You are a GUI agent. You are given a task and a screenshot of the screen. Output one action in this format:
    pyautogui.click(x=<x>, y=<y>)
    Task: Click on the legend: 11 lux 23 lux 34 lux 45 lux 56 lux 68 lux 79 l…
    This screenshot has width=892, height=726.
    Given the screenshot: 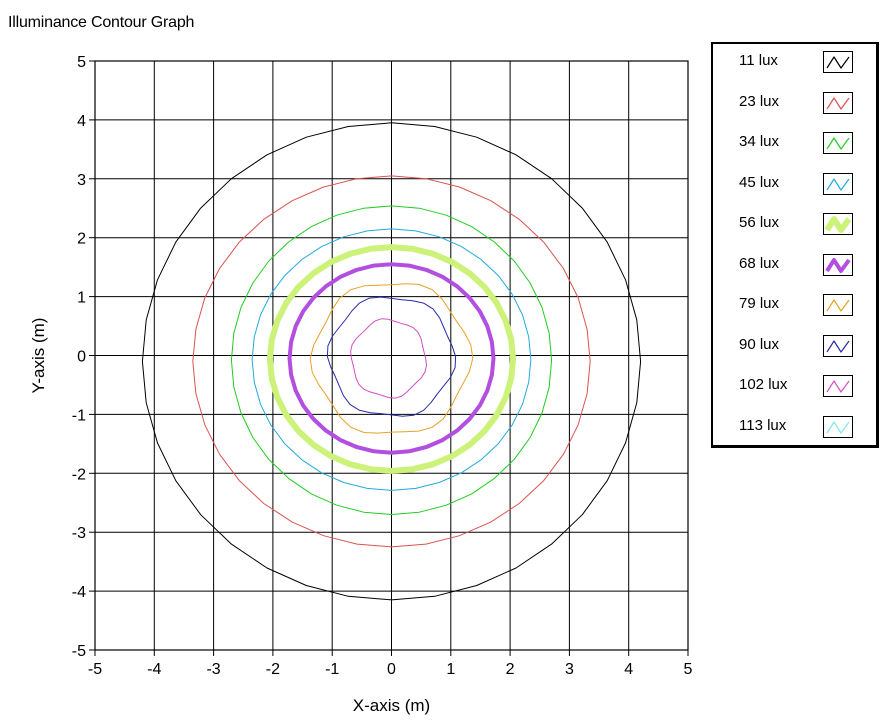 What is the action you would take?
    pyautogui.click(x=795, y=245)
    